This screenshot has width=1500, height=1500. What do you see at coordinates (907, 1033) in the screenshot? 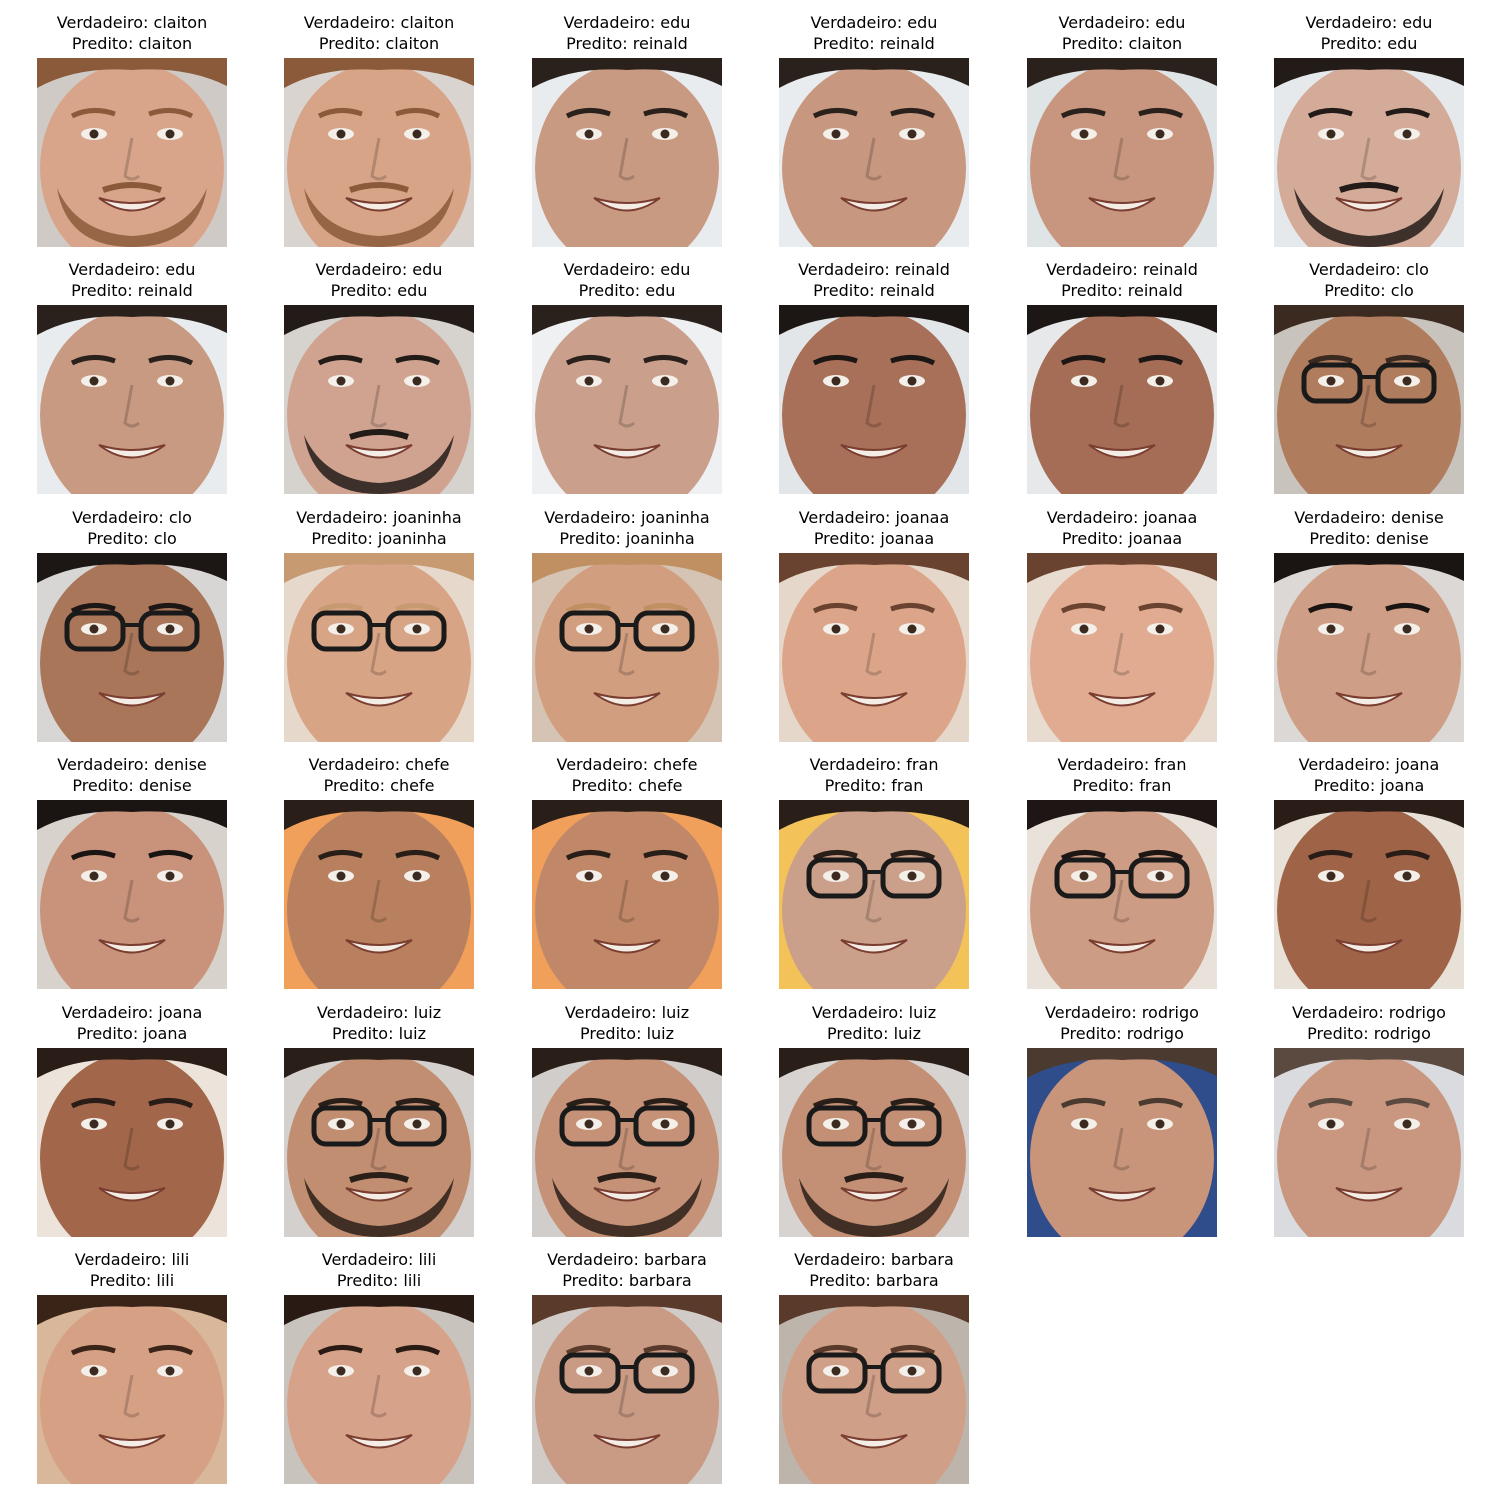
I see `predicted-label-value: luiz` at bounding box center [907, 1033].